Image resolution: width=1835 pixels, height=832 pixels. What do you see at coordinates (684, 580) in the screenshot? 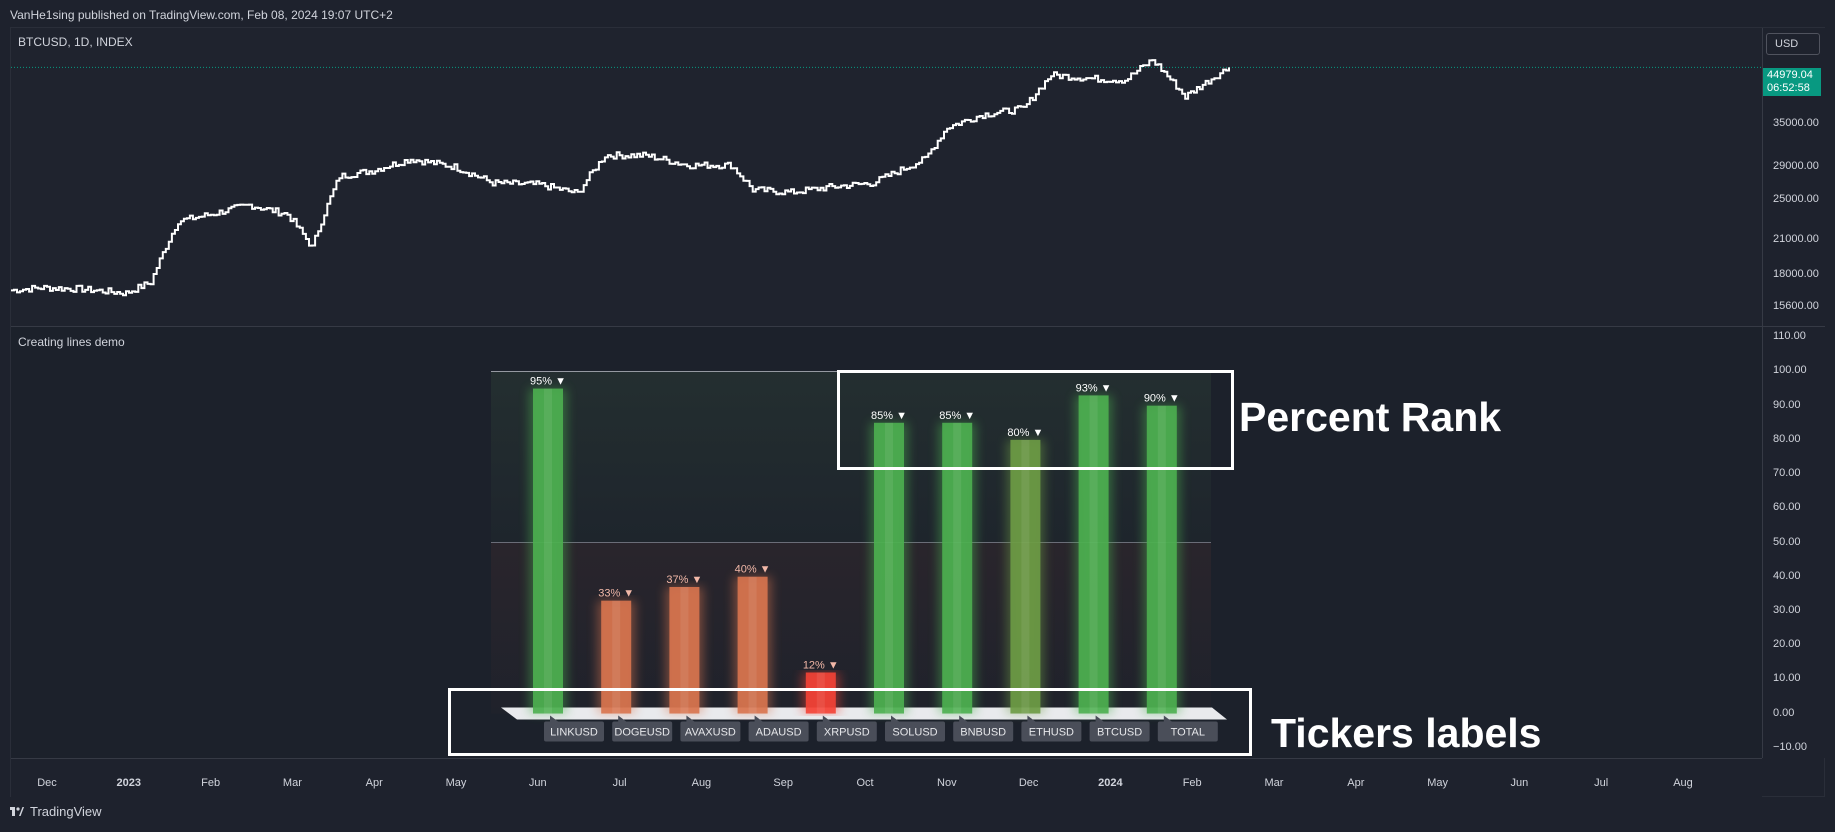
I see `bar-value-label: 37% ▼` at bounding box center [684, 580].